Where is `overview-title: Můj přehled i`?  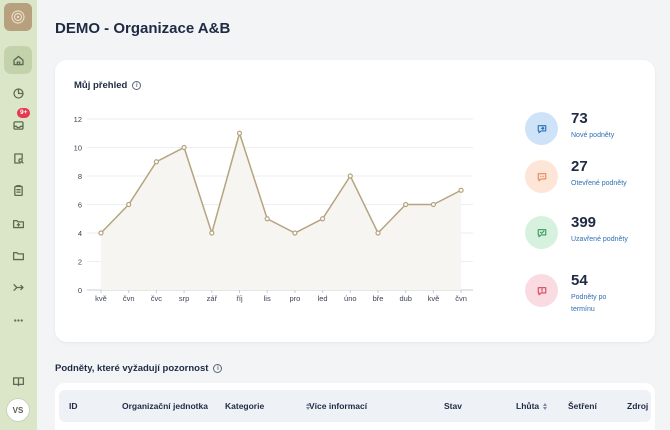
overview-title: Můj přehled i is located at coordinates (108, 85).